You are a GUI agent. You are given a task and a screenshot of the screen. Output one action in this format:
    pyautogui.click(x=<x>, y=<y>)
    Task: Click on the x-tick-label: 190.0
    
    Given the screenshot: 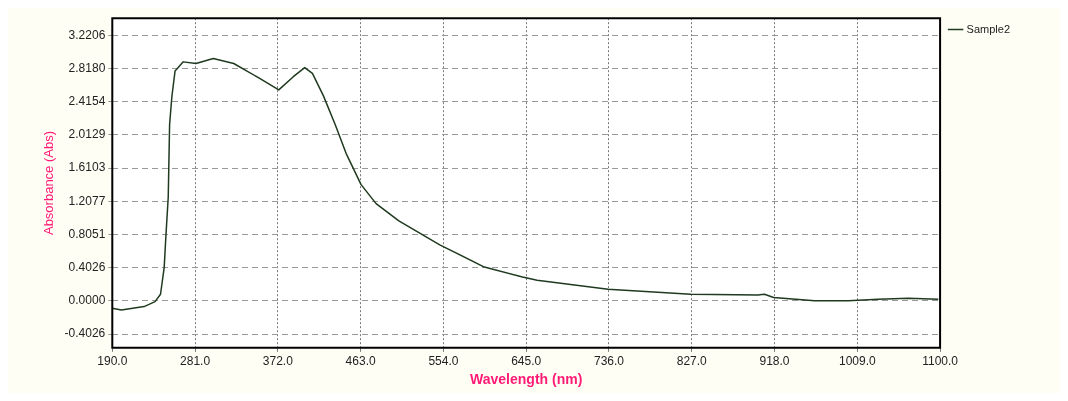 What is the action you would take?
    pyautogui.click(x=112, y=361)
    